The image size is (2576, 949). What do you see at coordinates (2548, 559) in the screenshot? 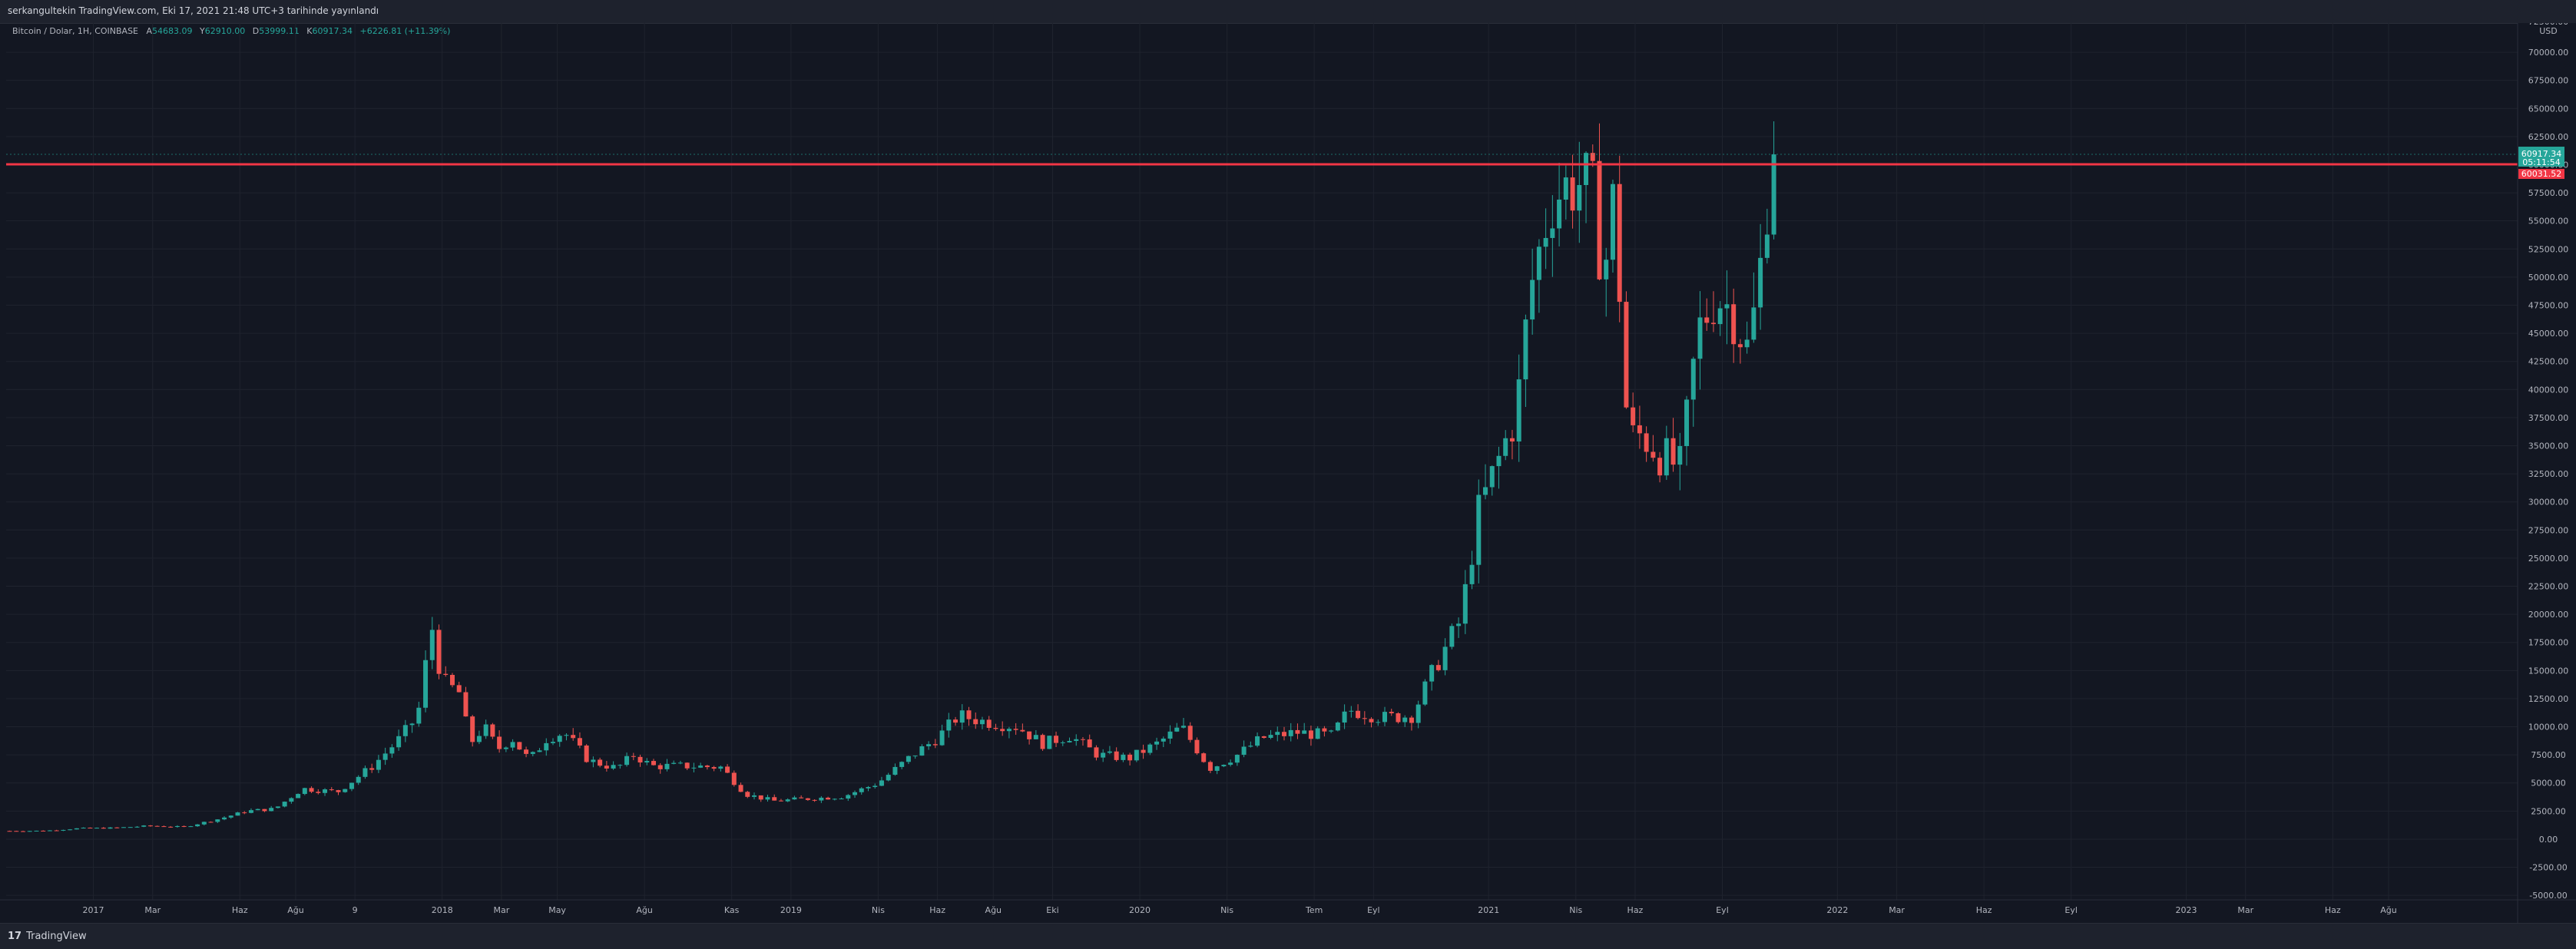
I see `y-tick-label: 25000.00` at bounding box center [2548, 559].